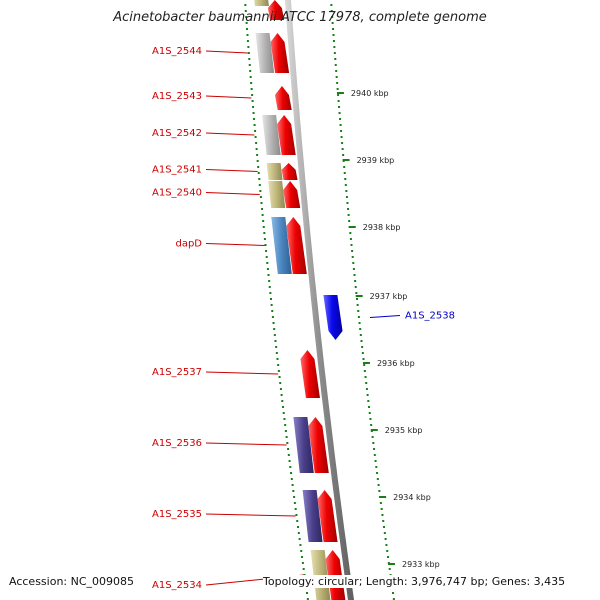 The image size is (600, 600). What do you see at coordinates (177, 96) in the screenshot?
I see `gene-label: A1S_2543` at bounding box center [177, 96].